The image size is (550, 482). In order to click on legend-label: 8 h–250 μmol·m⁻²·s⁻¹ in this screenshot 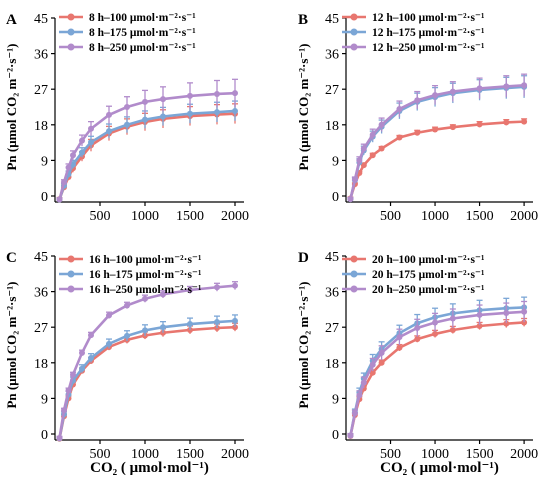, I will do `click(142, 48)`.